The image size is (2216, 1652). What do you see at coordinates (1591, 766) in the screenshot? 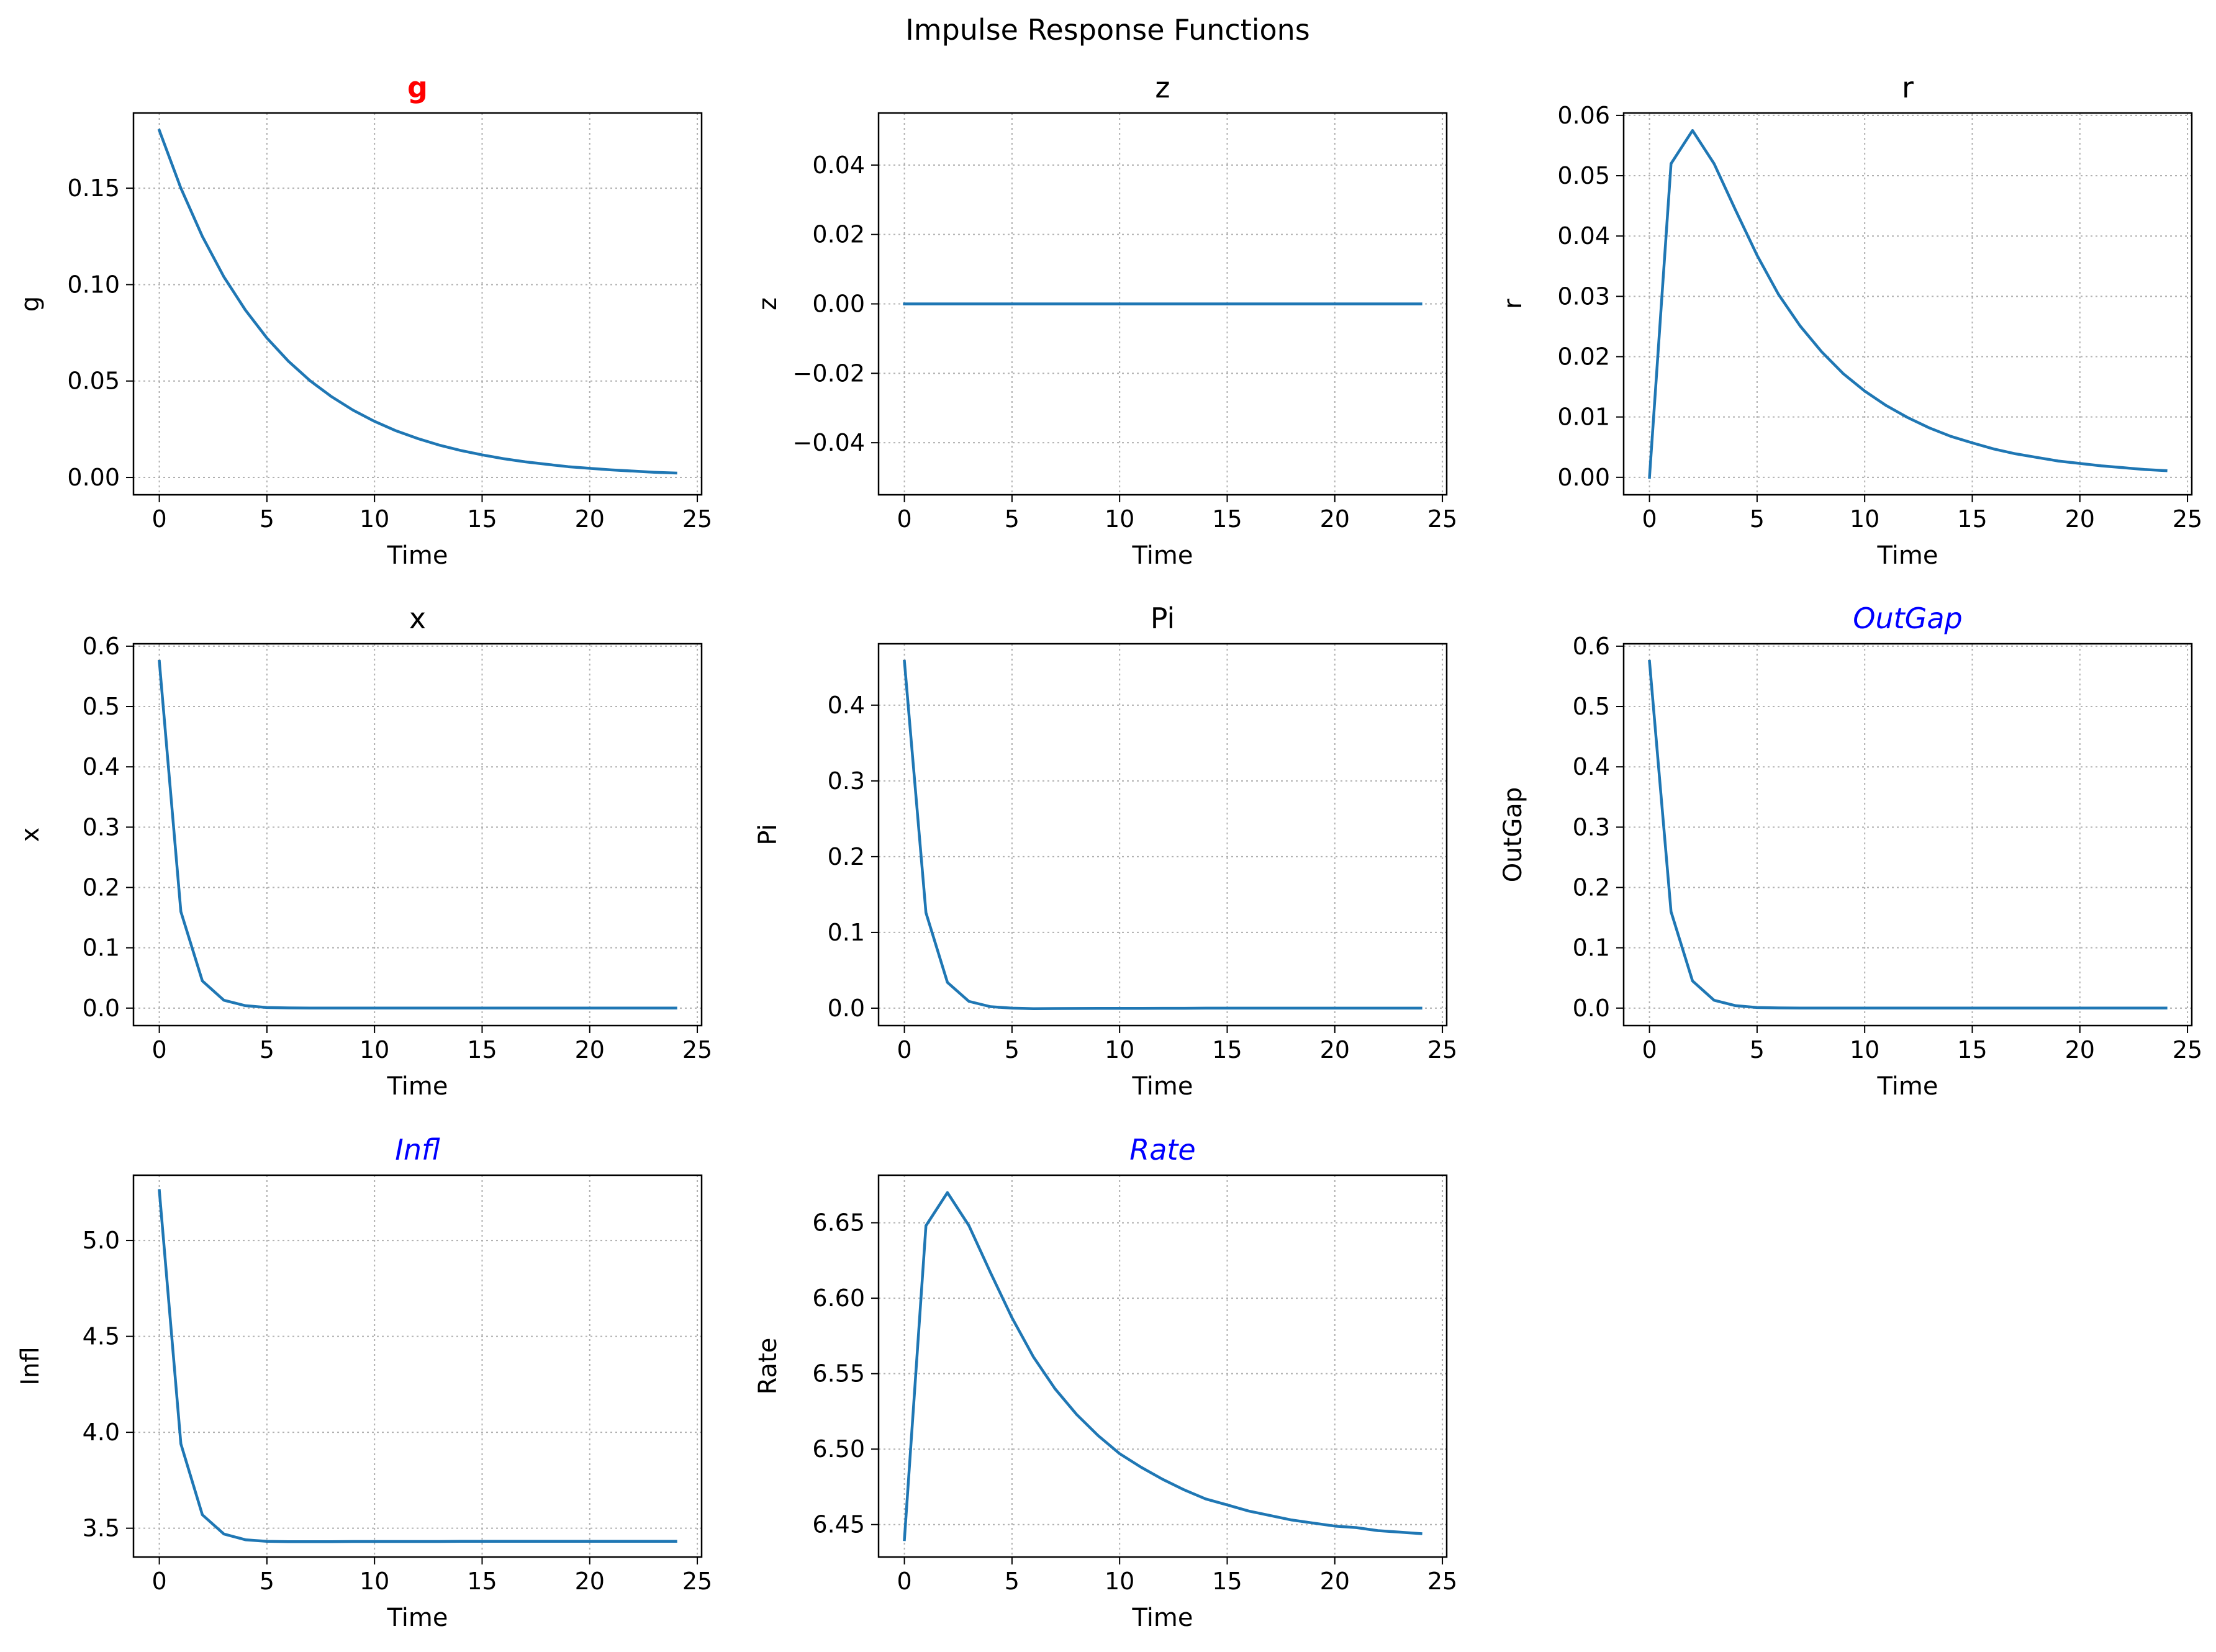
I see `chart-6-ytick-label-4: 0.4` at bounding box center [1591, 766].